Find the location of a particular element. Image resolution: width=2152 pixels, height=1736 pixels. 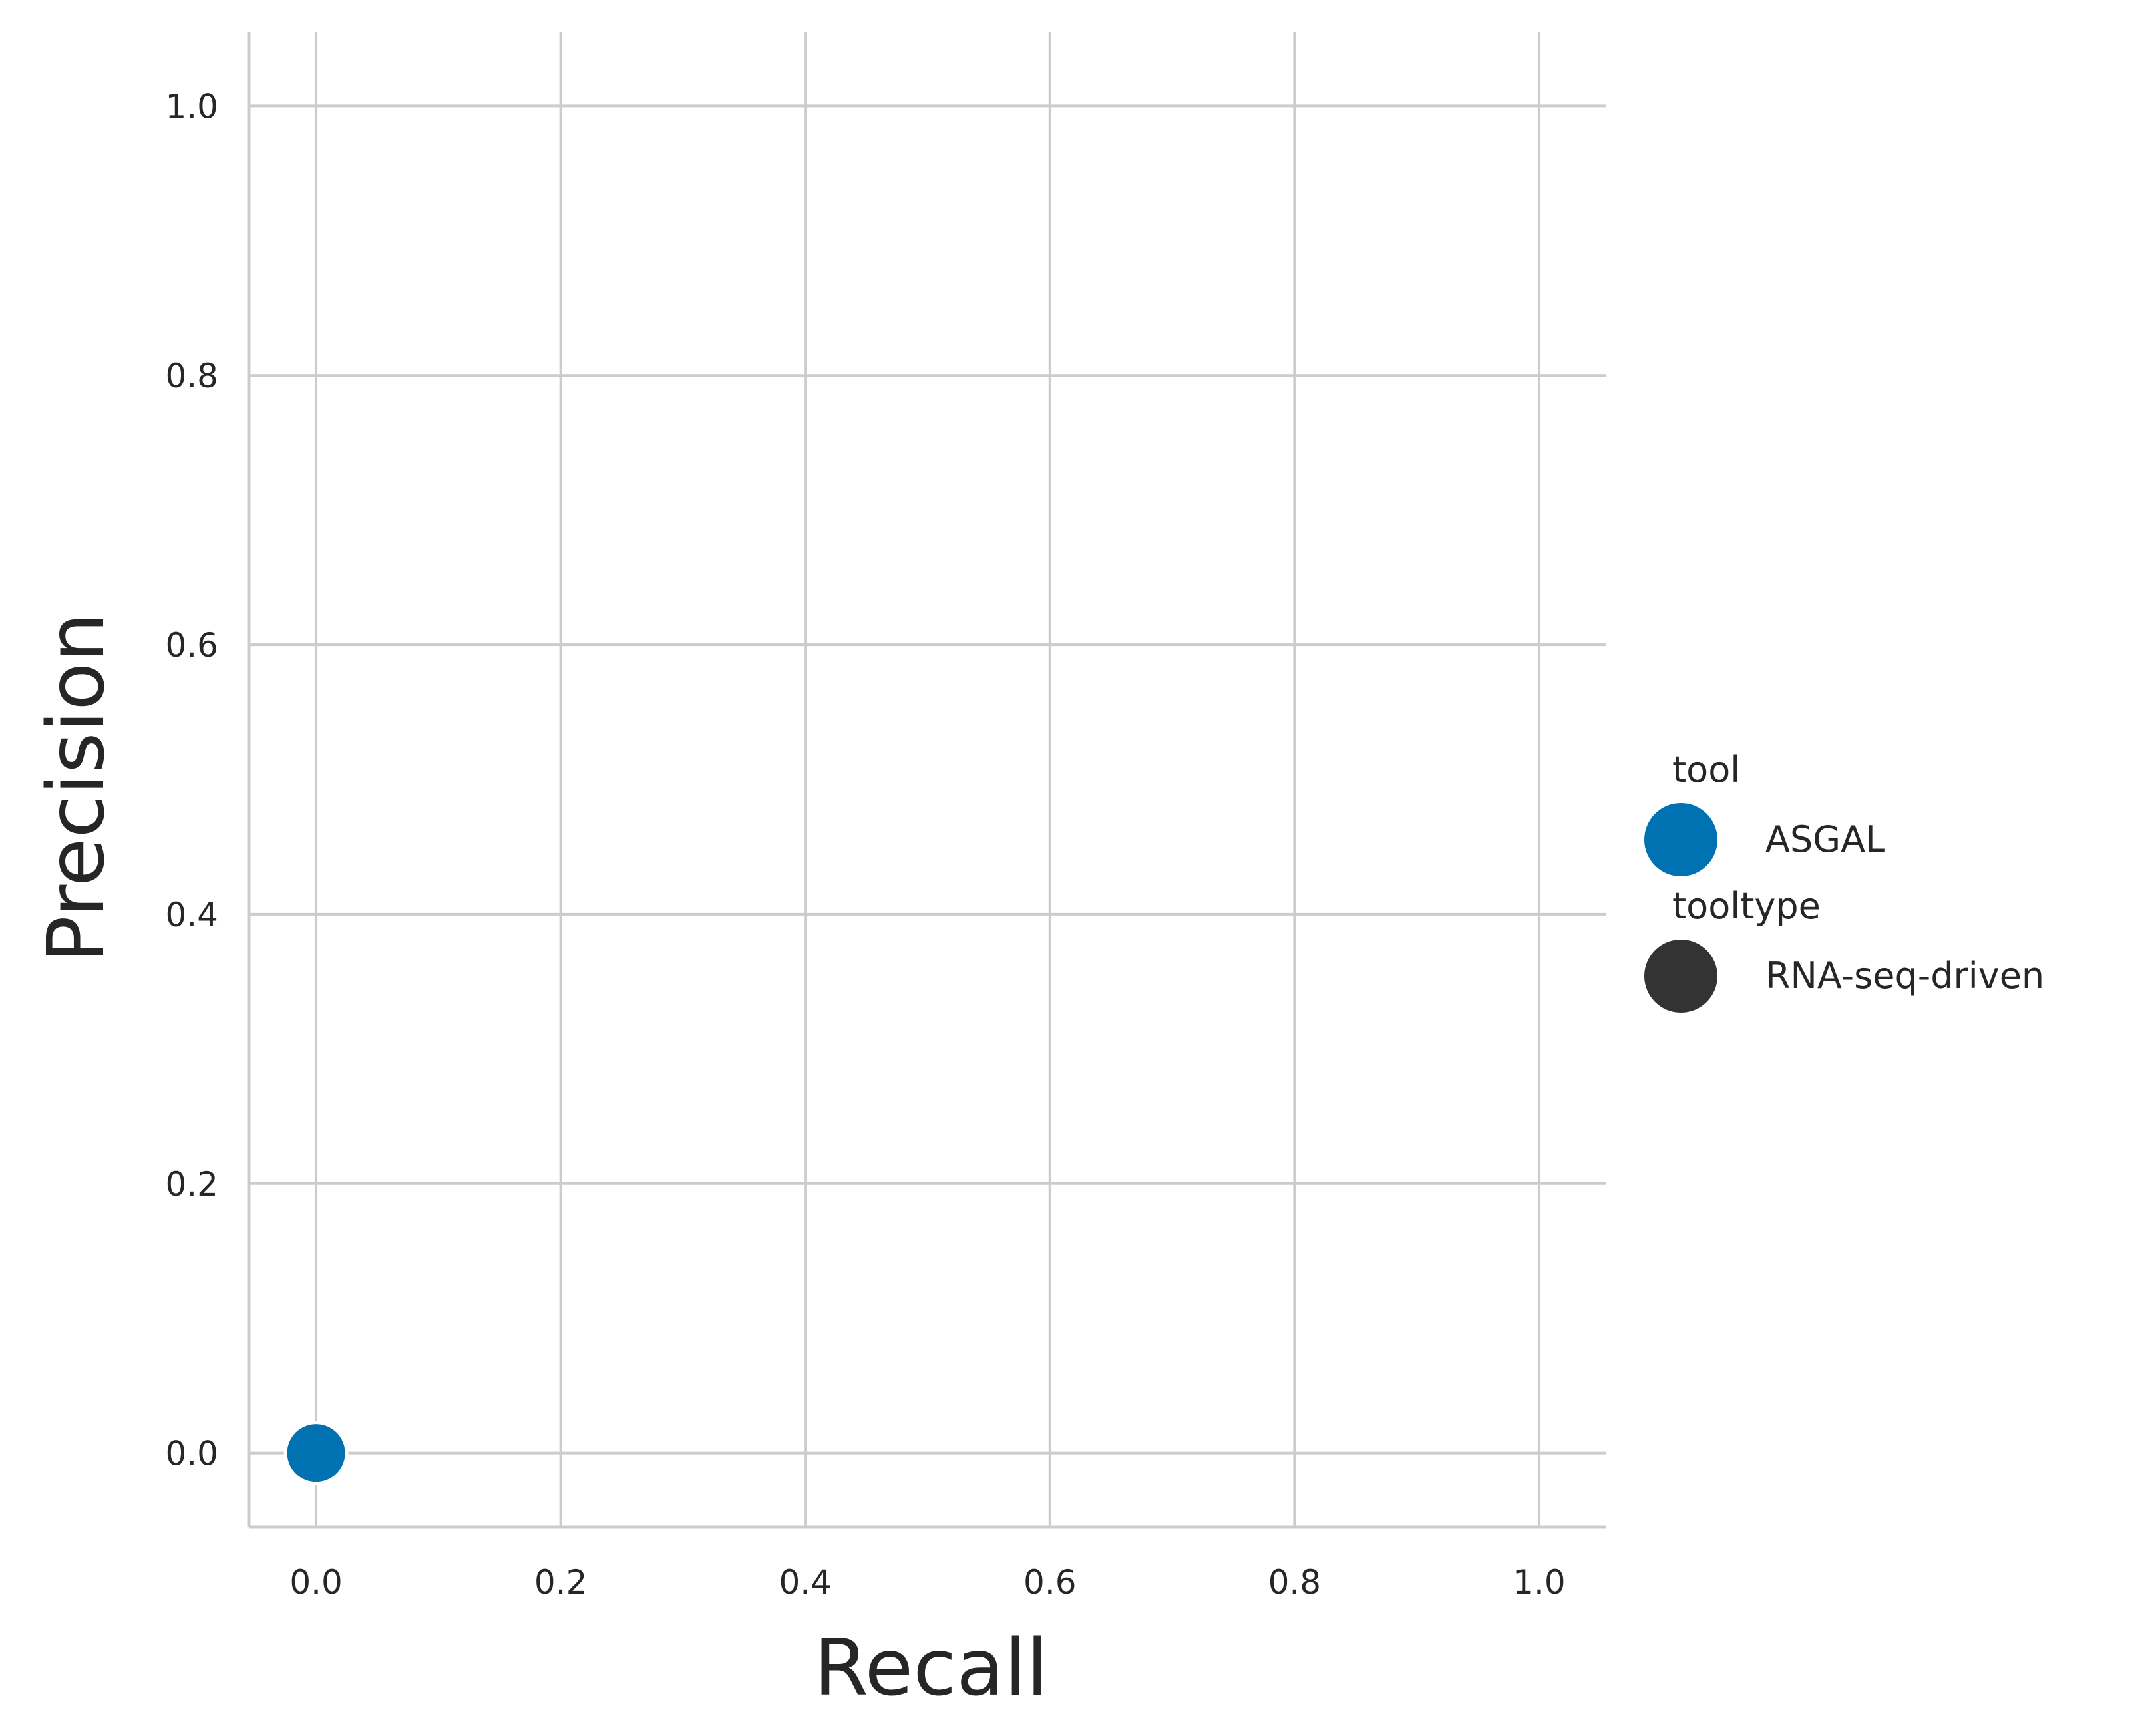

legend-title-tool: tool is located at coordinates (1706, 769).